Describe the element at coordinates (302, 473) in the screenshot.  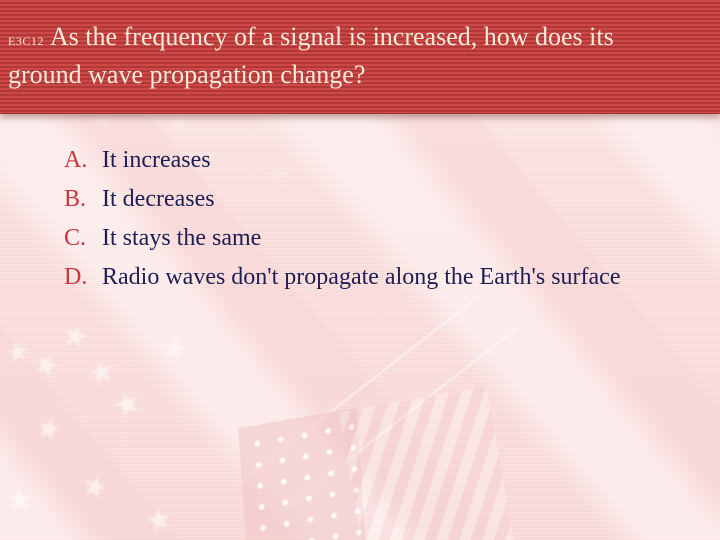
I see `small-flag-star-field` at that location.